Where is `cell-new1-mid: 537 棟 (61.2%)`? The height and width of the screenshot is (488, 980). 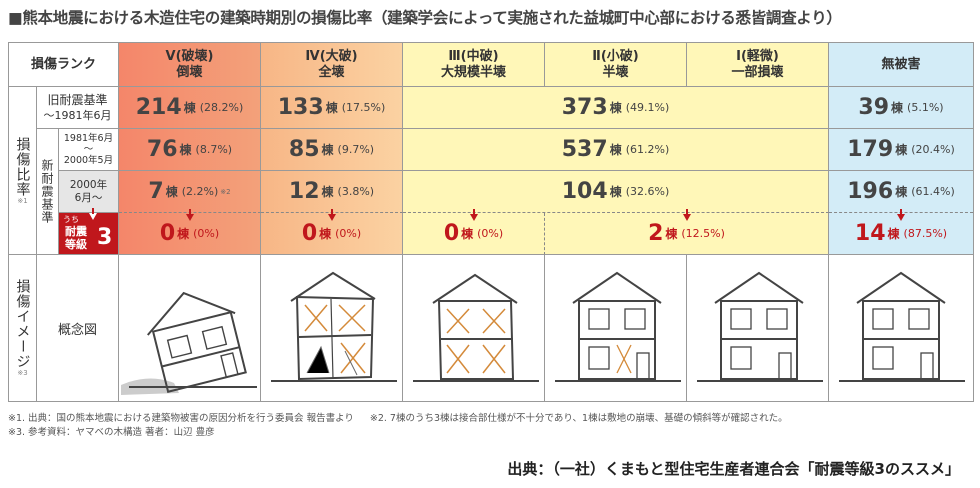 cell-new1-mid: 537 棟 (61.2%) is located at coordinates (616, 150).